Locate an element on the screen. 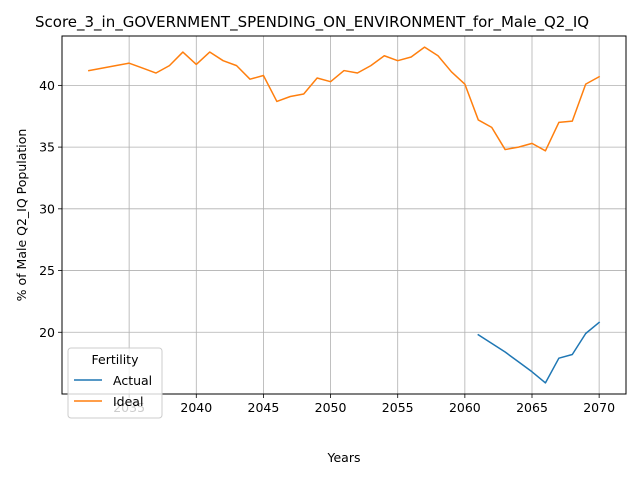 This screenshot has width=640, height=480. x-tick-label: 2040 is located at coordinates (196, 407).